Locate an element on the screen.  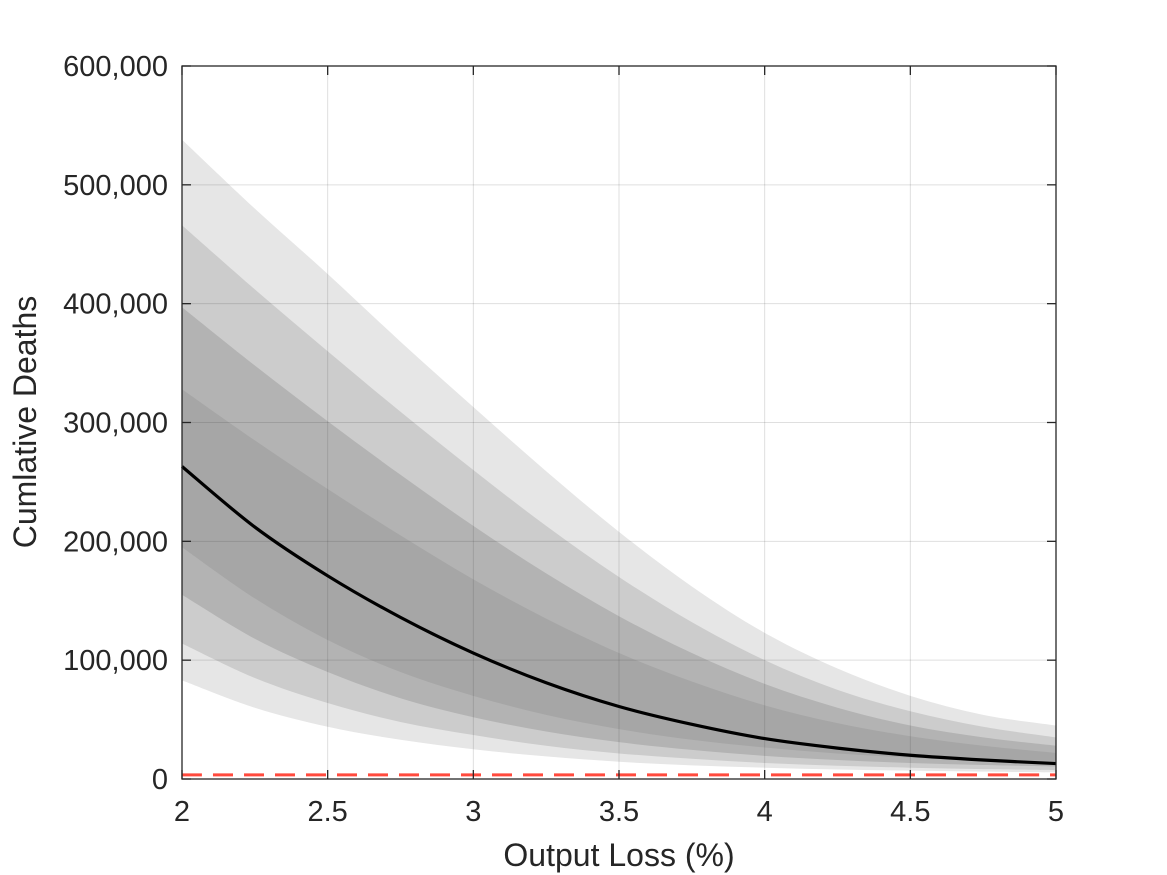
x-tick-label: 2.5 is located at coordinates (328, 812).